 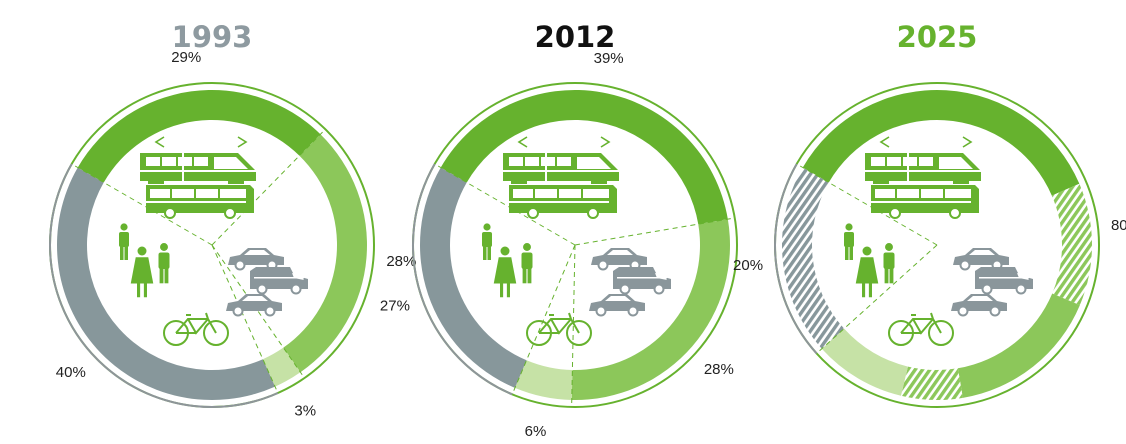 I want to click on pct-label-1993-walking: 28%, so click(x=401, y=261).